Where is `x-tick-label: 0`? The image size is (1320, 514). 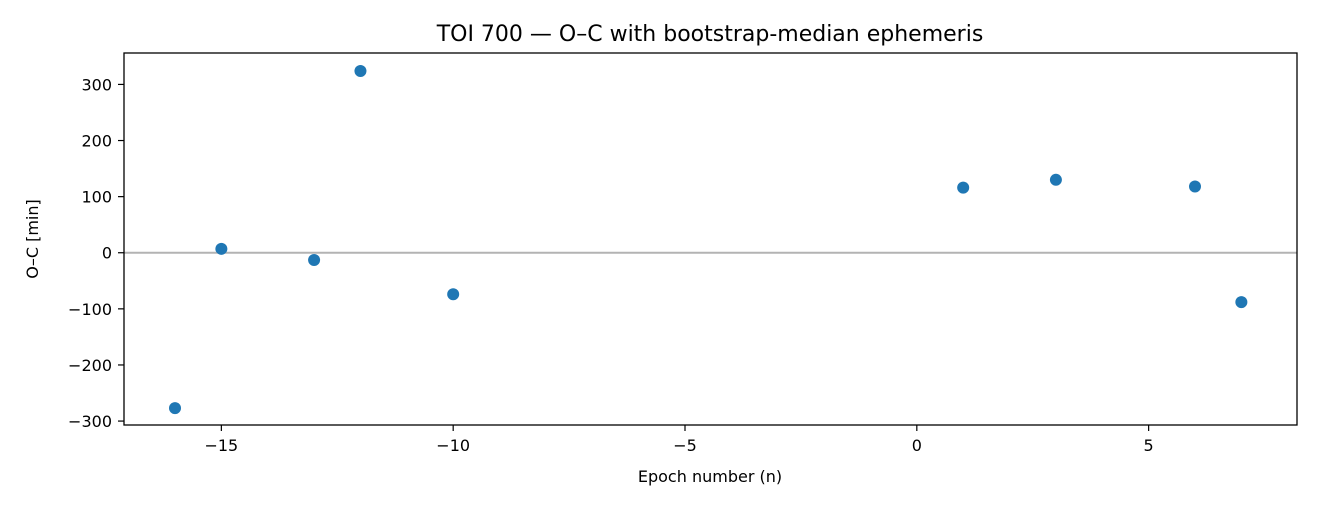 x-tick-label: 0 is located at coordinates (917, 445).